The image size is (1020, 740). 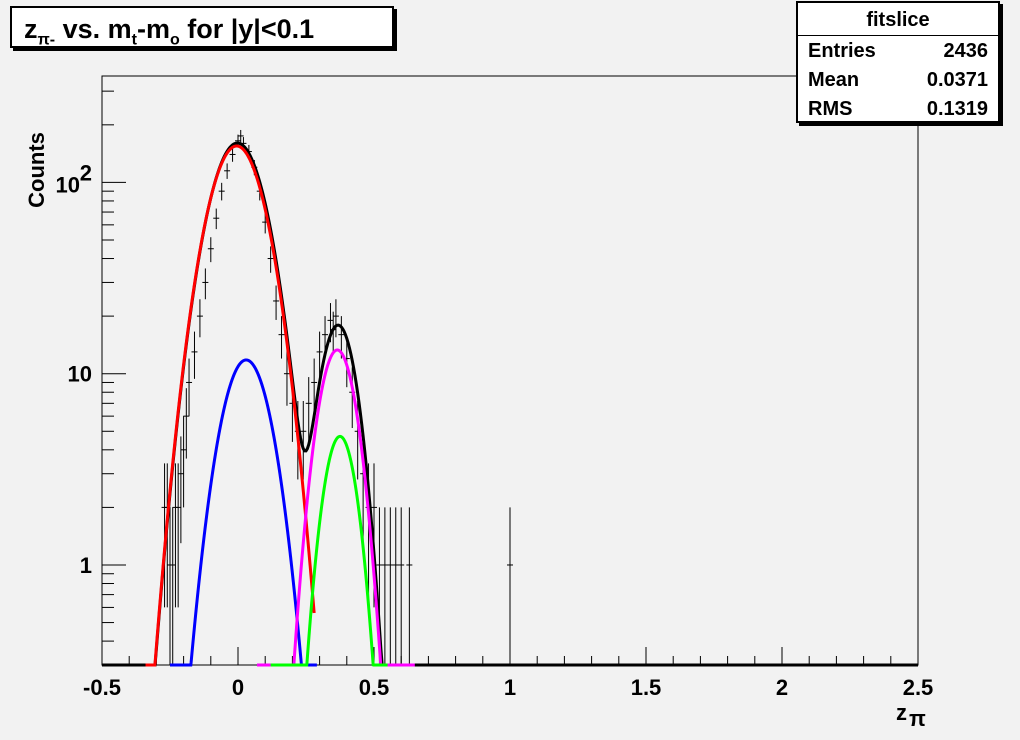 What do you see at coordinates (917, 718) in the screenshot?
I see `x-axis-title-sub: π` at bounding box center [917, 718].